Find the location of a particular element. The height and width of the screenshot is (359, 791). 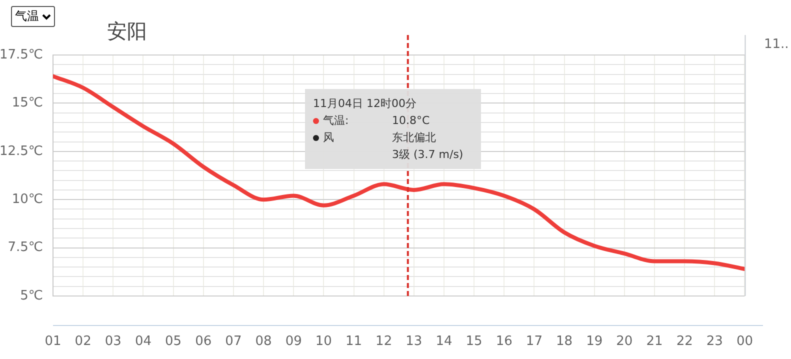

x-tick-label: 00 is located at coordinates (744, 342).